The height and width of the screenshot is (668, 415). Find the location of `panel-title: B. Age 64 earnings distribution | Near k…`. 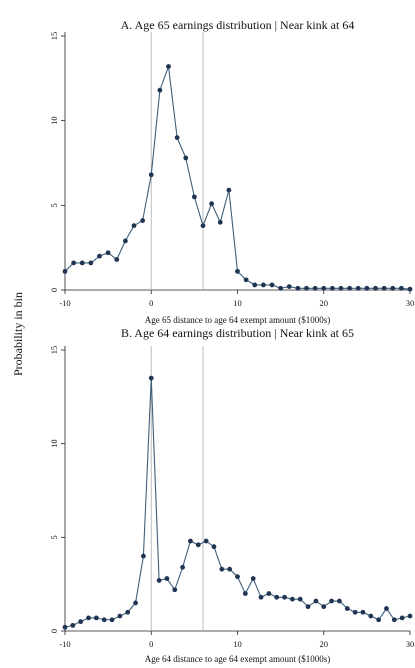

panel-title: B. Age 64 earnings distribution | Near k… is located at coordinates (237, 333).